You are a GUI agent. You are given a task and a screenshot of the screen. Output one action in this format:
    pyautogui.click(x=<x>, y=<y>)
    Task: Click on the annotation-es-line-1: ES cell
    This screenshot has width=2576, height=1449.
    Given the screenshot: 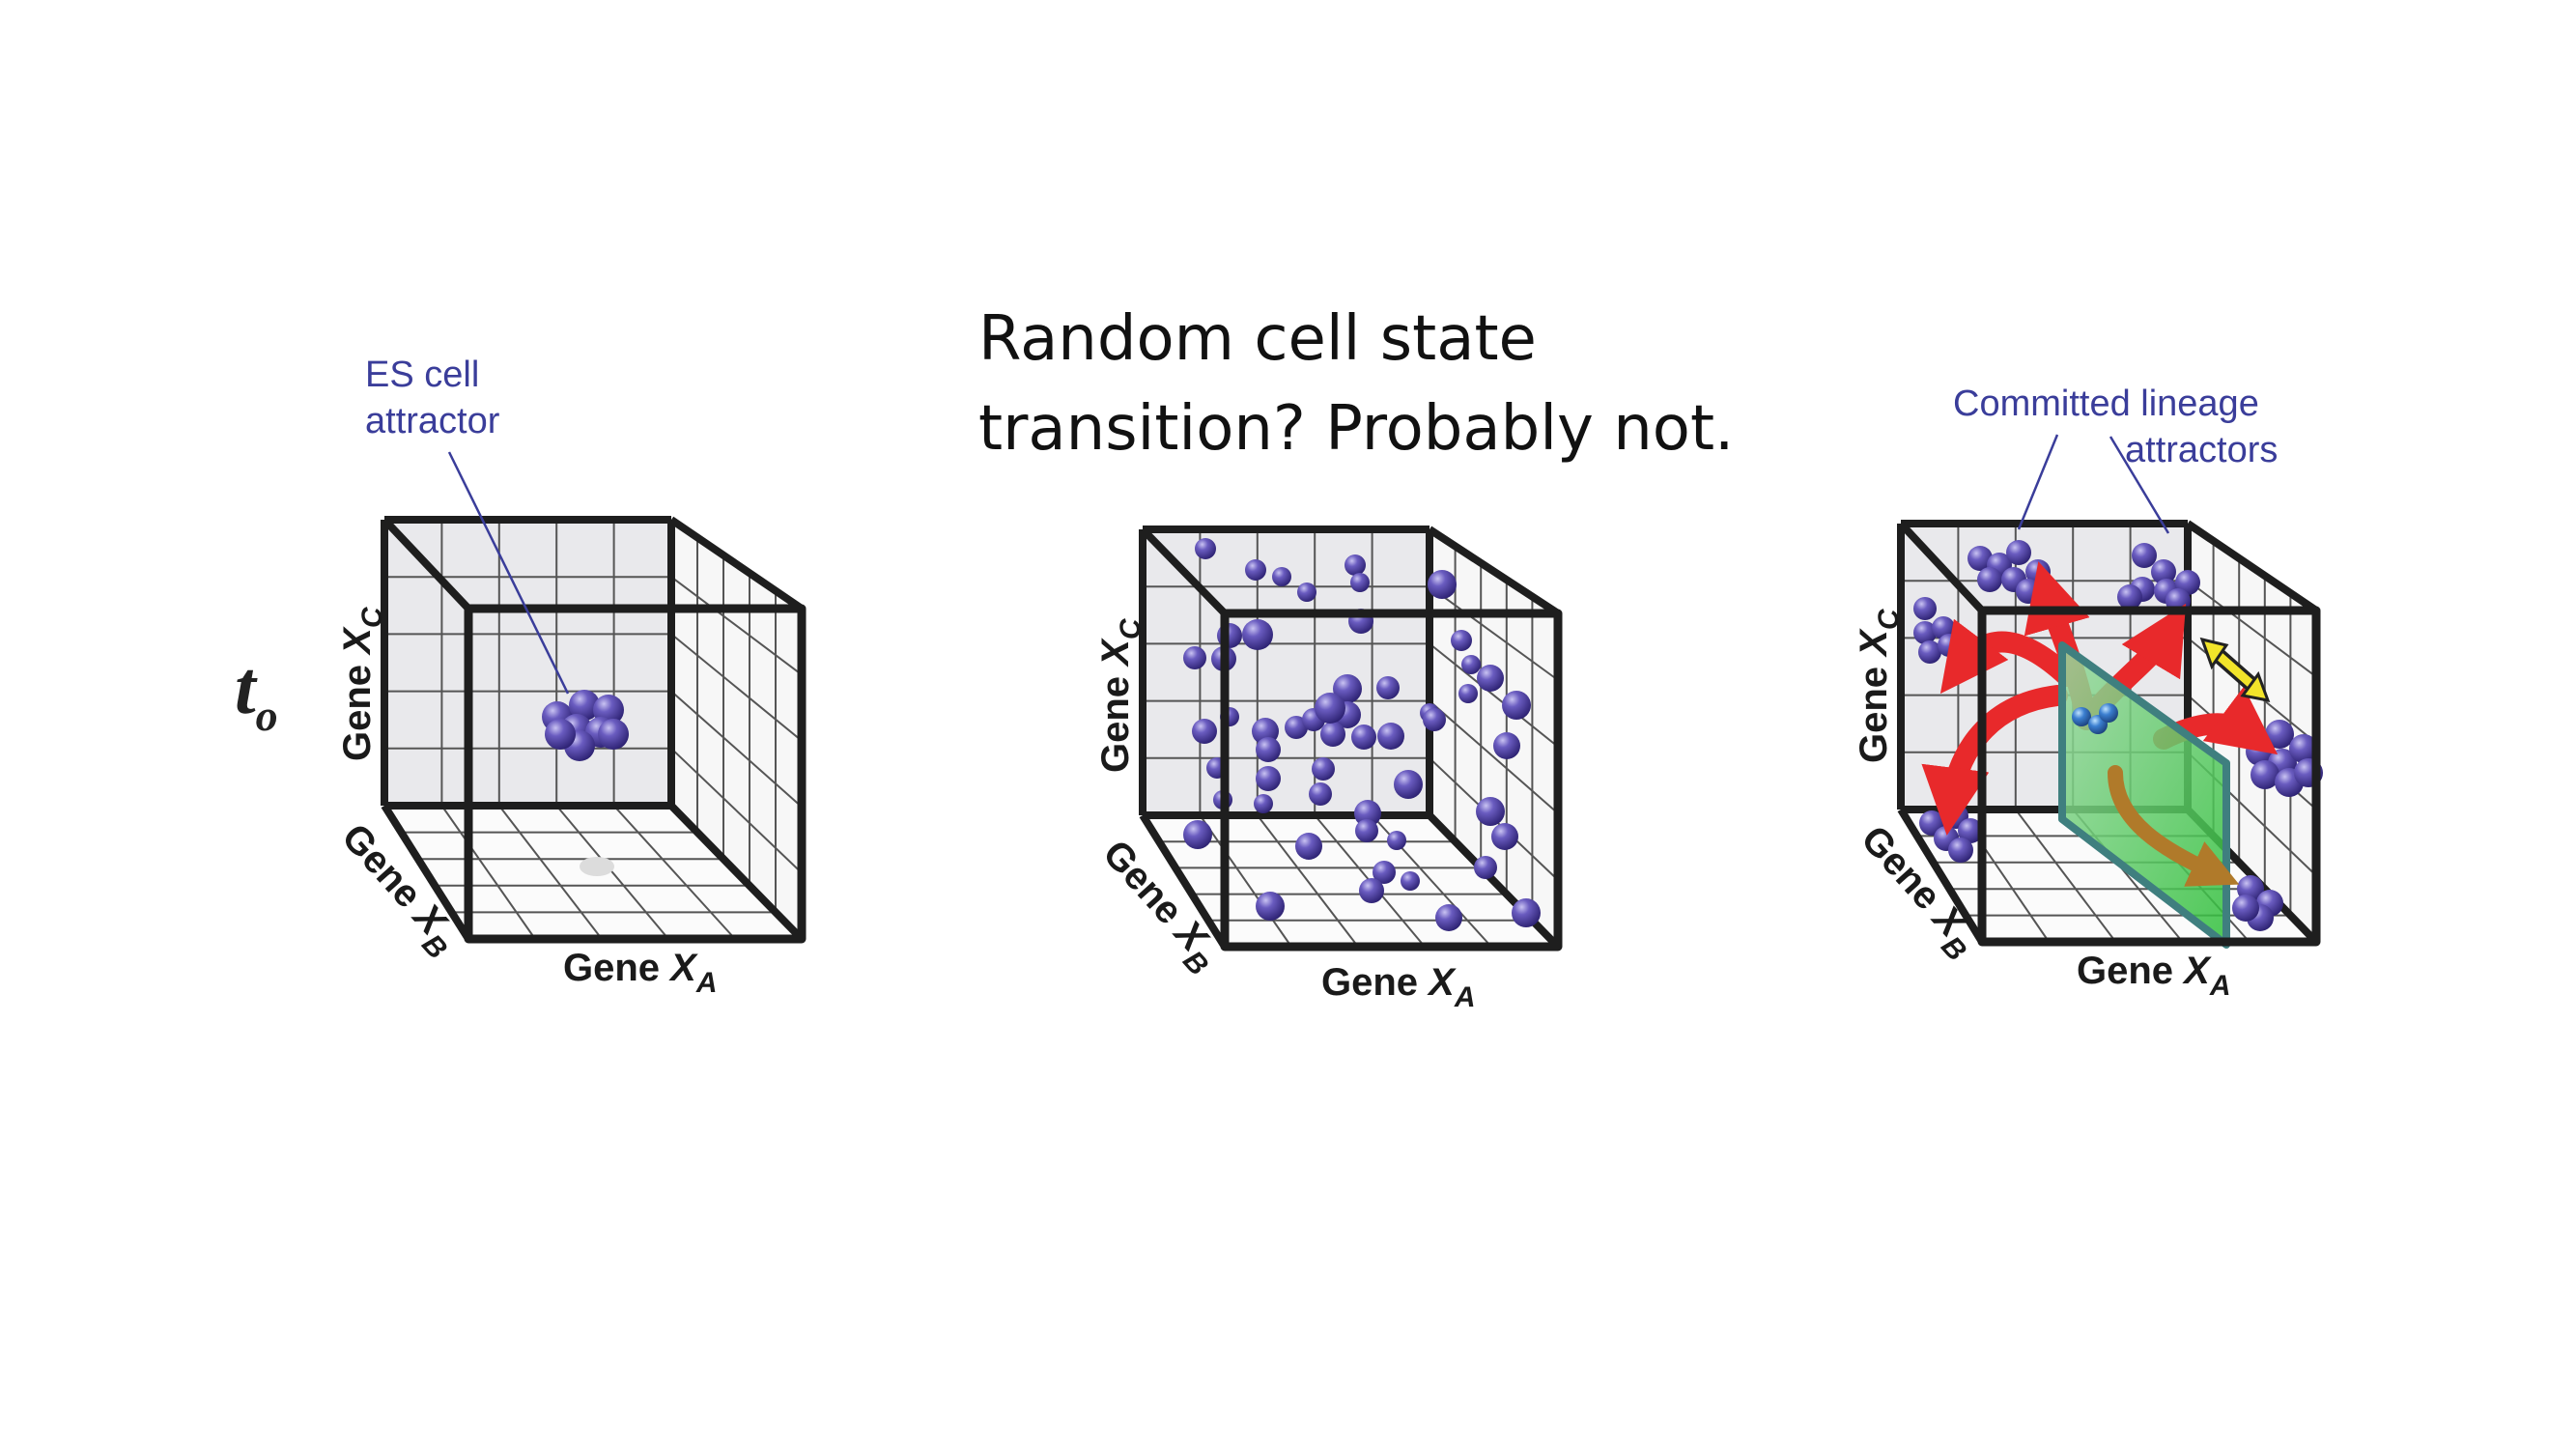 What is the action you would take?
    pyautogui.click(x=422, y=375)
    